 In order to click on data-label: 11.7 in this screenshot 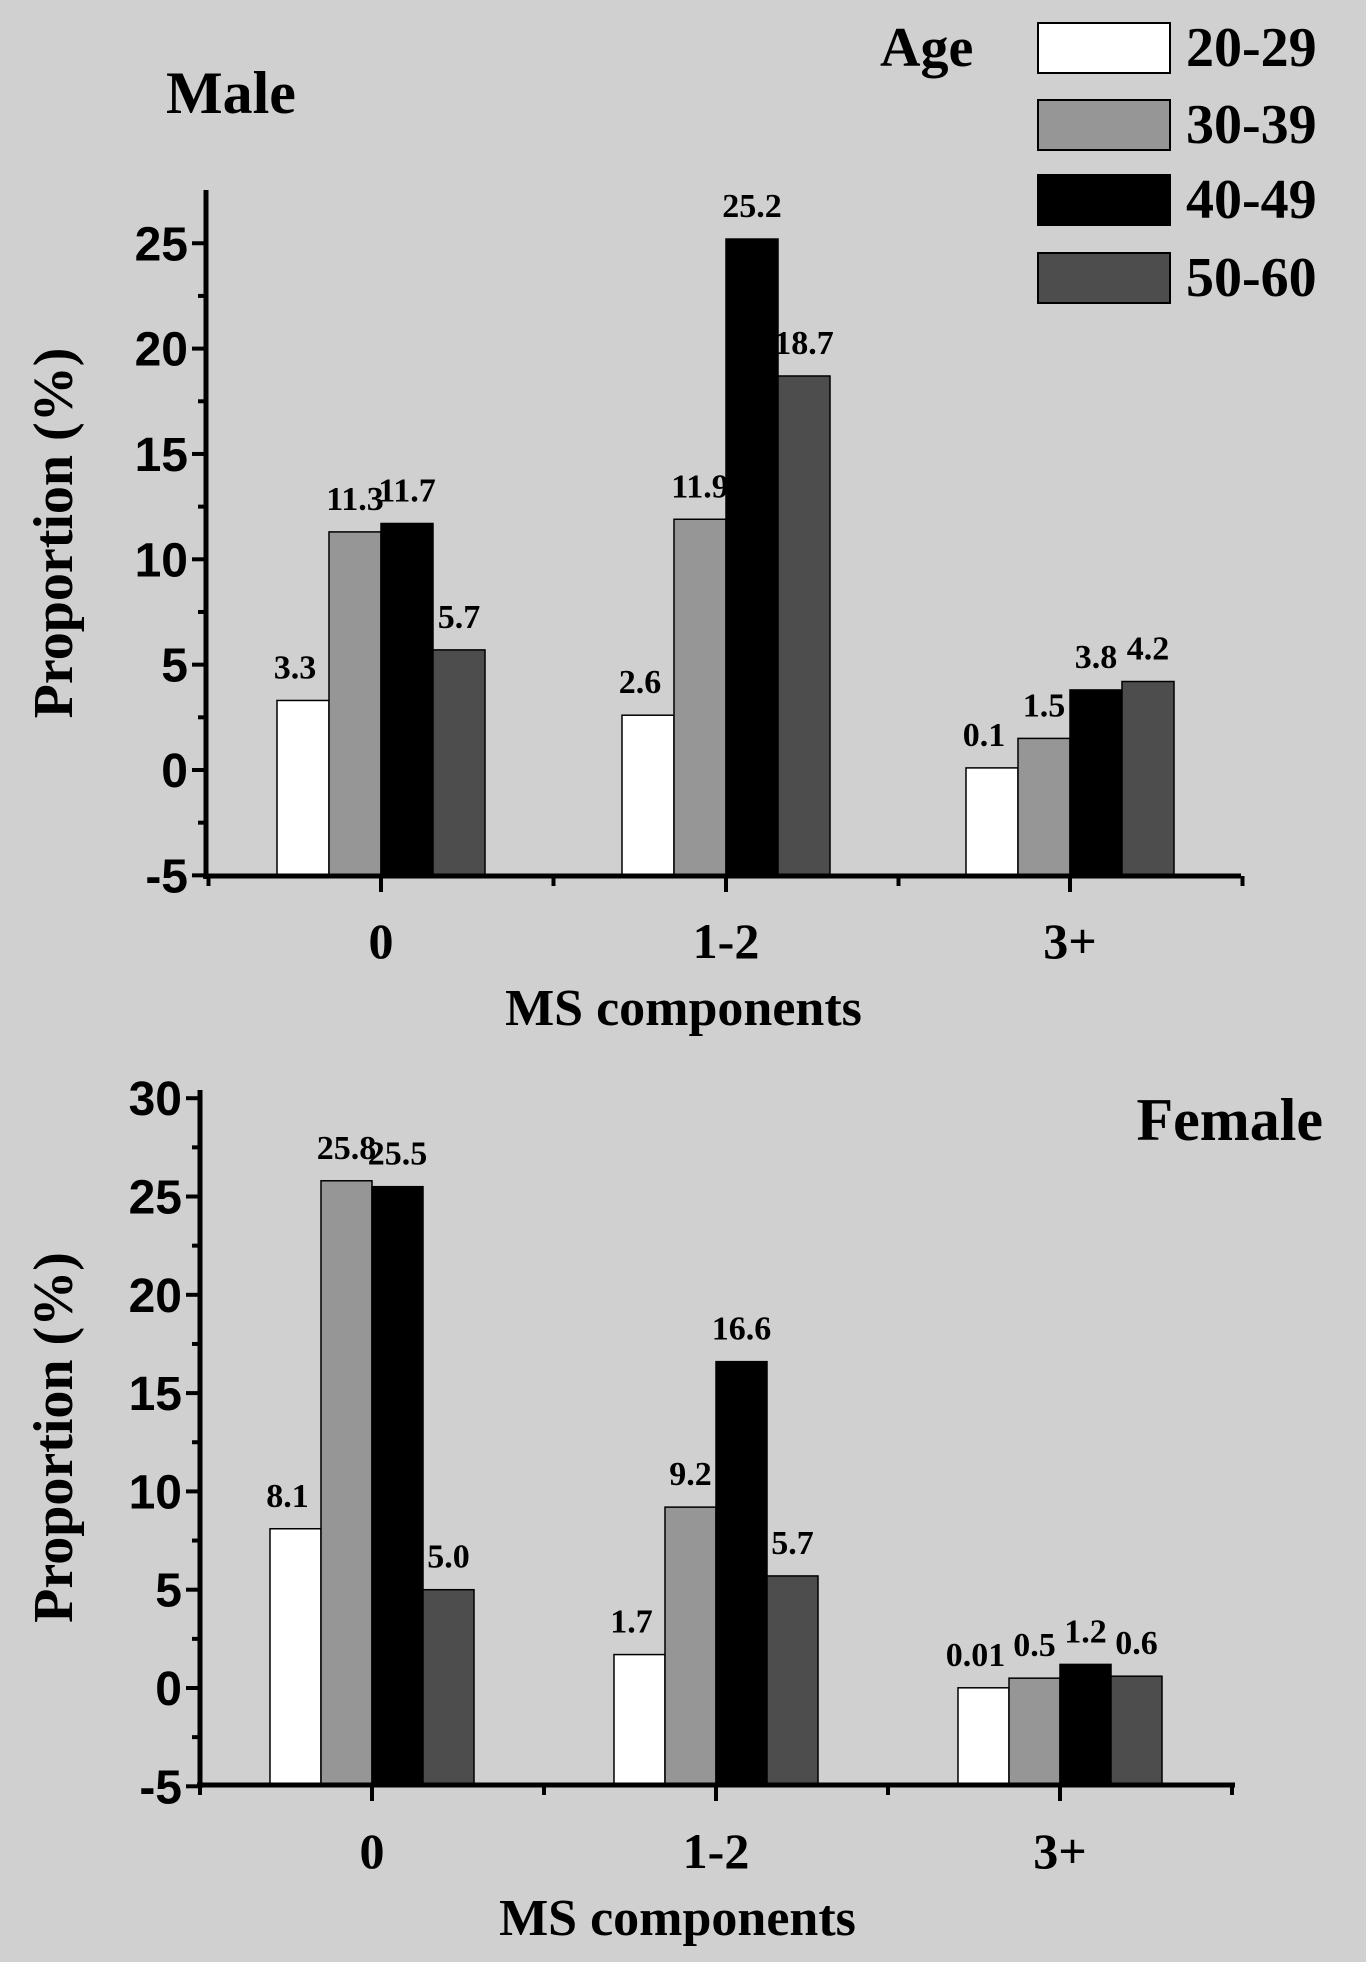, I will do `click(407, 490)`.